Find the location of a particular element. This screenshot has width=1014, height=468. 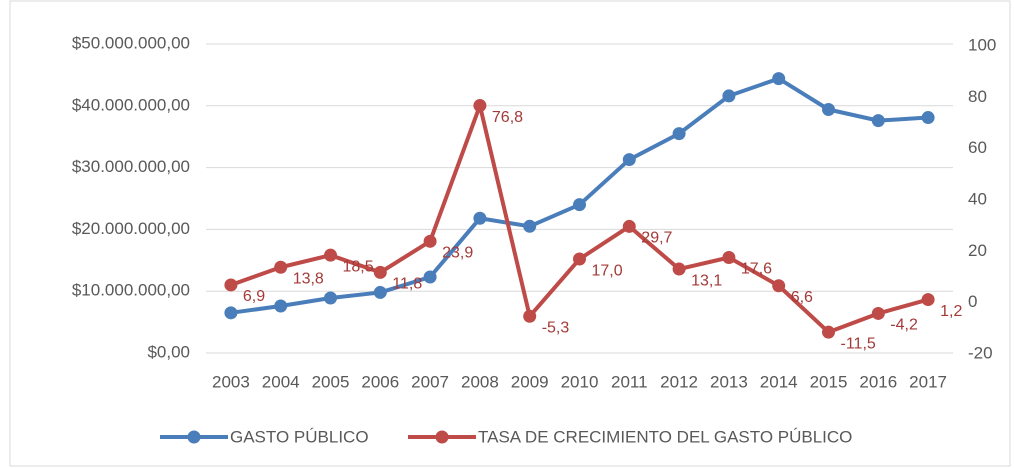

y-tick-label: $10.000.000,00 is located at coordinates (131, 290).